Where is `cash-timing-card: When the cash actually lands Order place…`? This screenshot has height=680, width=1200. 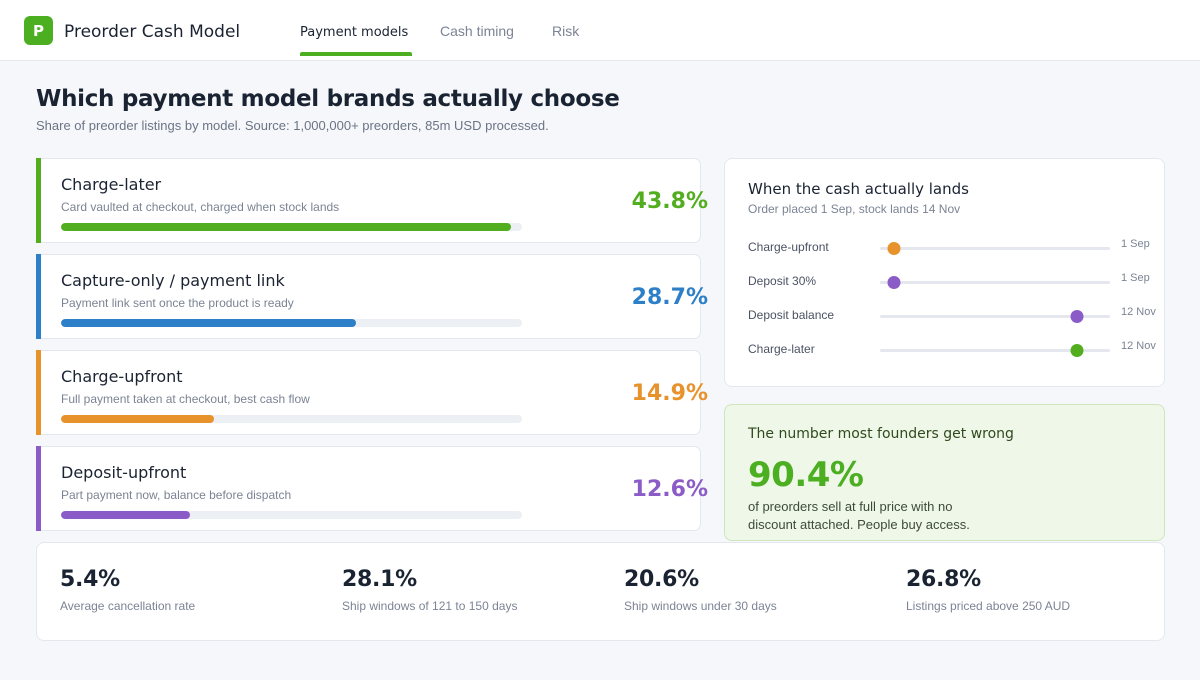 cash-timing-card: When the cash actually lands Order place… is located at coordinates (944, 272).